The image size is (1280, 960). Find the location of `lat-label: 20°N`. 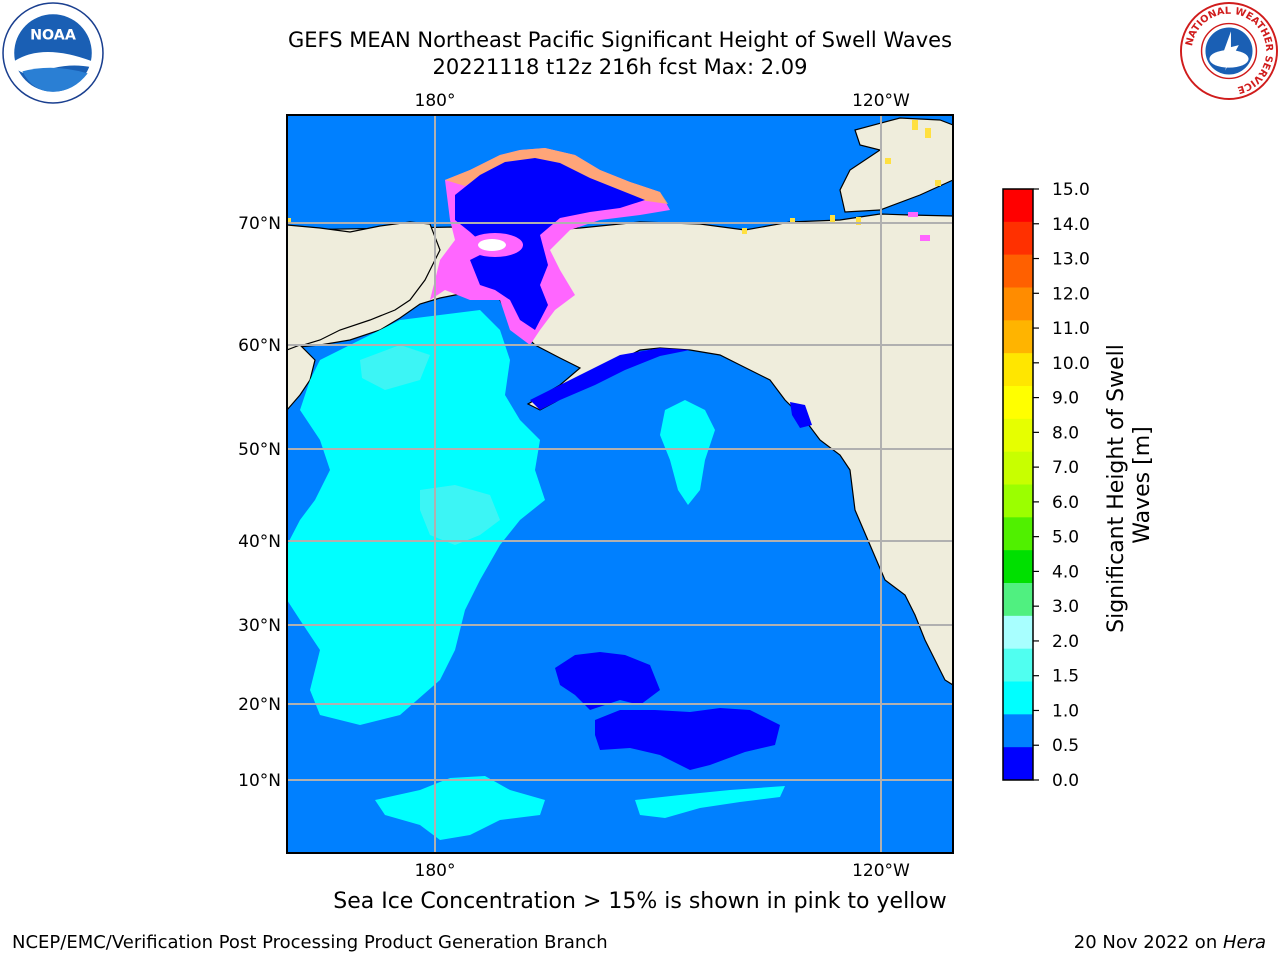

lat-label: 20°N is located at coordinates (259, 705).